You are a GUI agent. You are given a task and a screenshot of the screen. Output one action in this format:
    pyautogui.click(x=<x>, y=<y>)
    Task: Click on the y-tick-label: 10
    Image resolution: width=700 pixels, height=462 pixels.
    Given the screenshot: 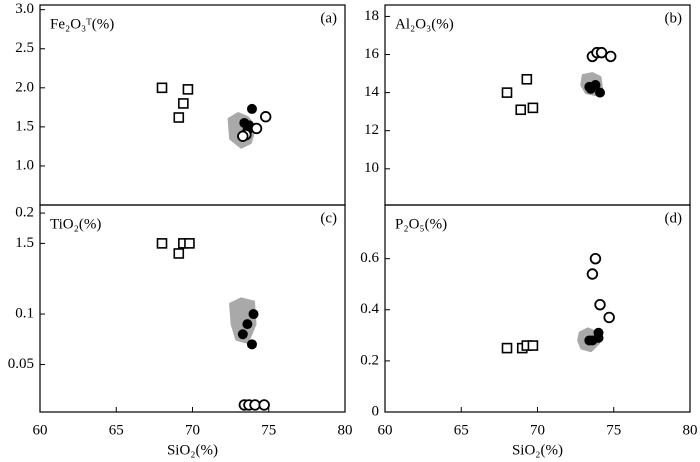 What is the action you would take?
    pyautogui.click(x=371, y=168)
    